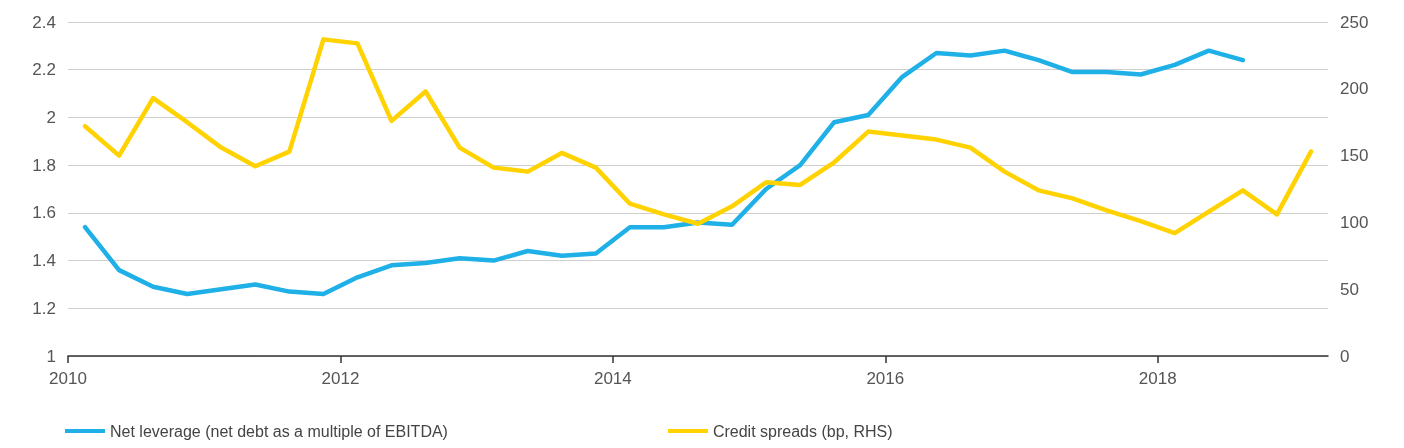 This screenshot has height=448, width=1404. What do you see at coordinates (44, 308) in the screenshot?
I see `y-tick-label: 1.2` at bounding box center [44, 308].